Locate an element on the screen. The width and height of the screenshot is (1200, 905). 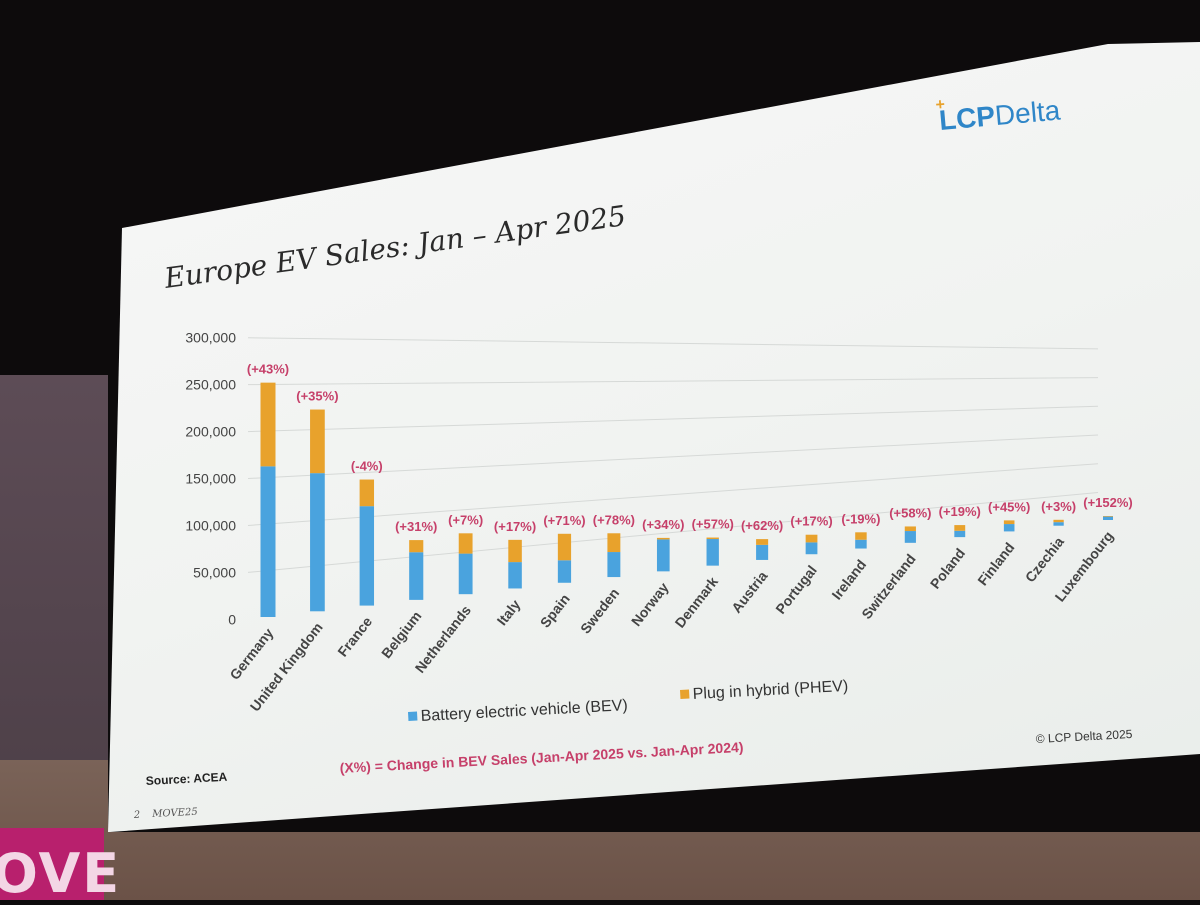
change-label: (+3%) is located at coordinates (1058, 506).